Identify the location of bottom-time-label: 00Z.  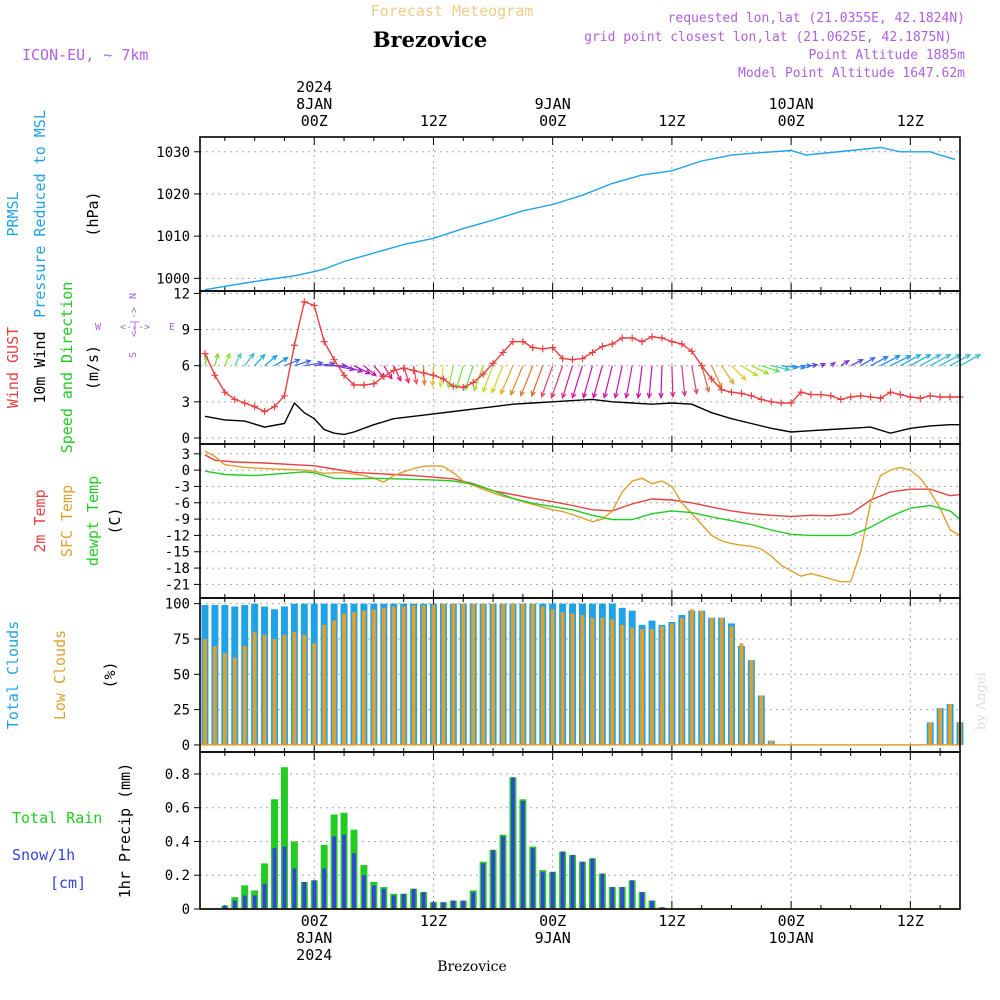
(552, 921).